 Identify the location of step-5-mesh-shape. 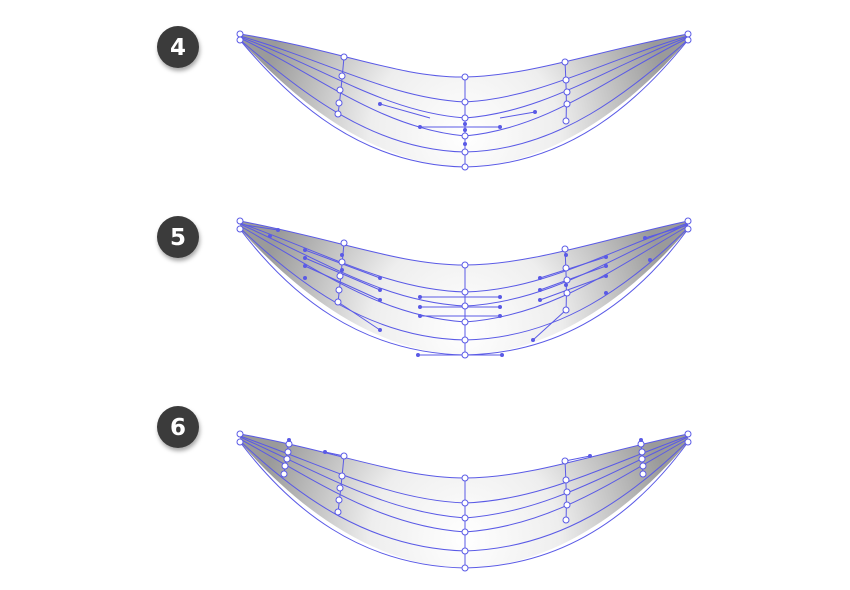
(464, 288).